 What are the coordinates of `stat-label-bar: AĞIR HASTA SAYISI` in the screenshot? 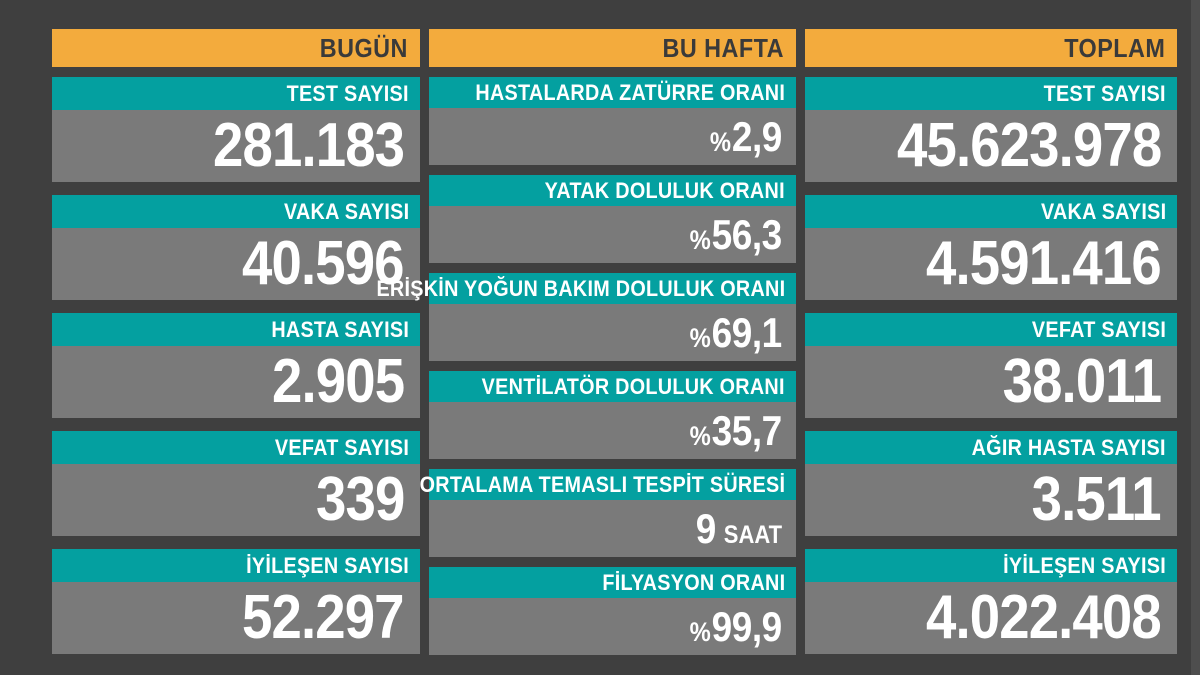 It's located at (991, 447).